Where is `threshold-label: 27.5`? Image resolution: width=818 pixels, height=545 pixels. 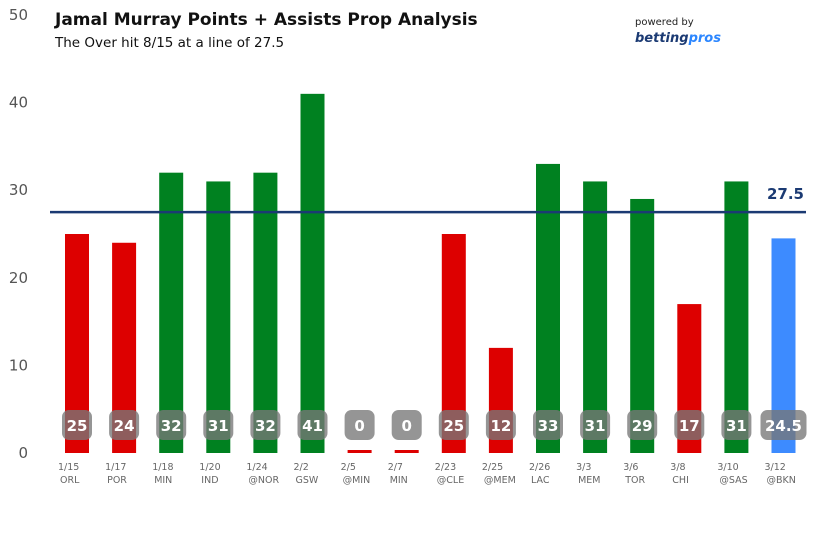 threshold-label: 27.5 is located at coordinates (785, 194).